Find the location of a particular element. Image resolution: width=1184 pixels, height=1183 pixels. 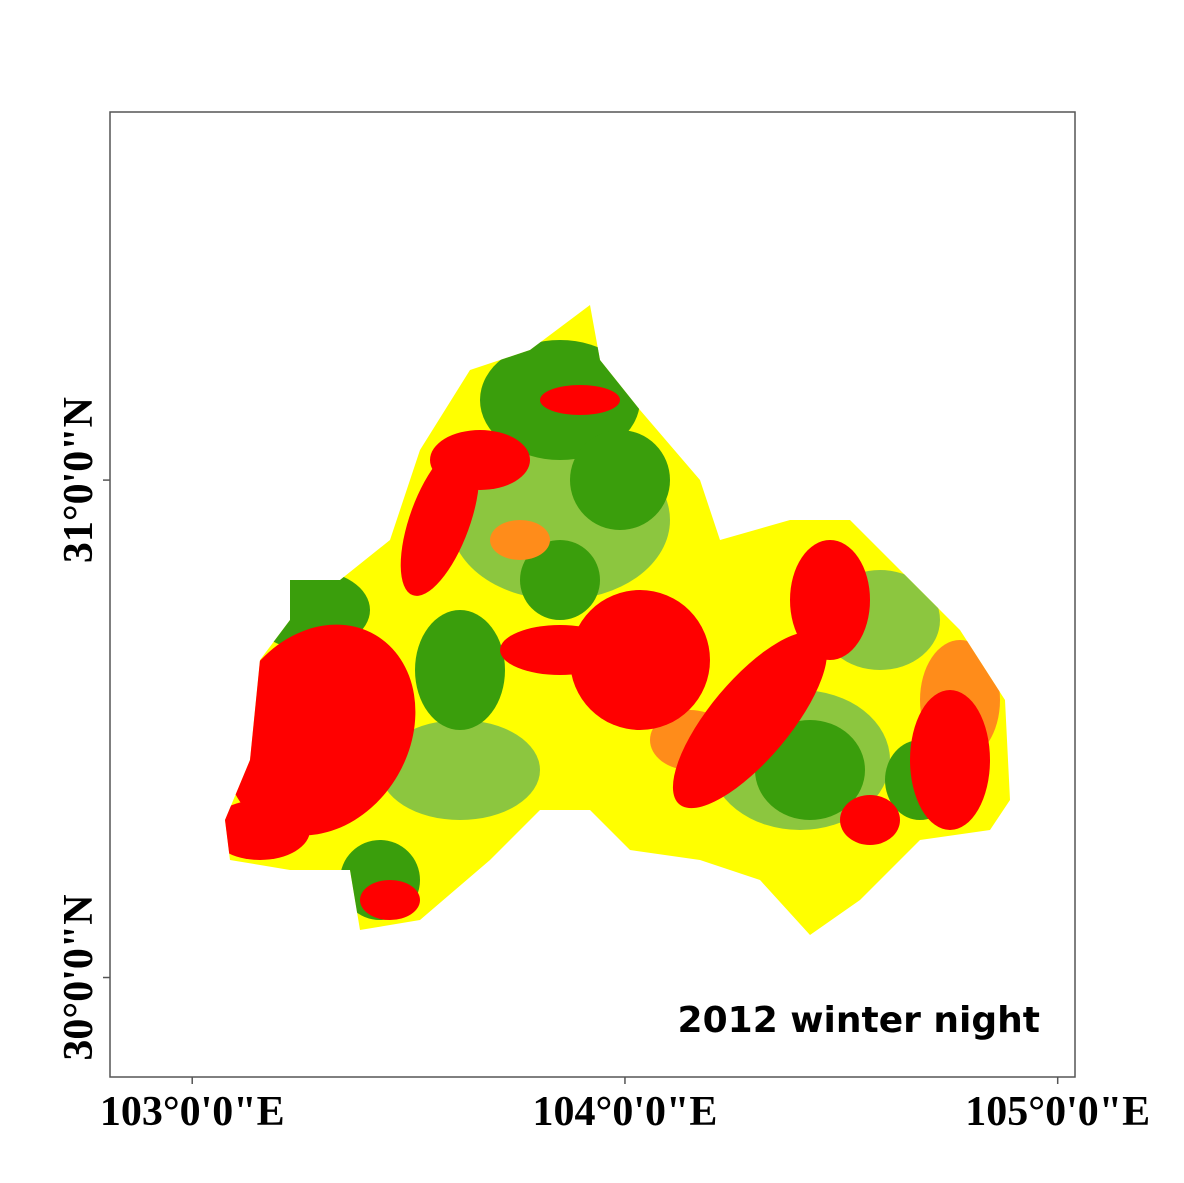

x-tick-label: 104°0'0"E is located at coordinates (625, 1112).